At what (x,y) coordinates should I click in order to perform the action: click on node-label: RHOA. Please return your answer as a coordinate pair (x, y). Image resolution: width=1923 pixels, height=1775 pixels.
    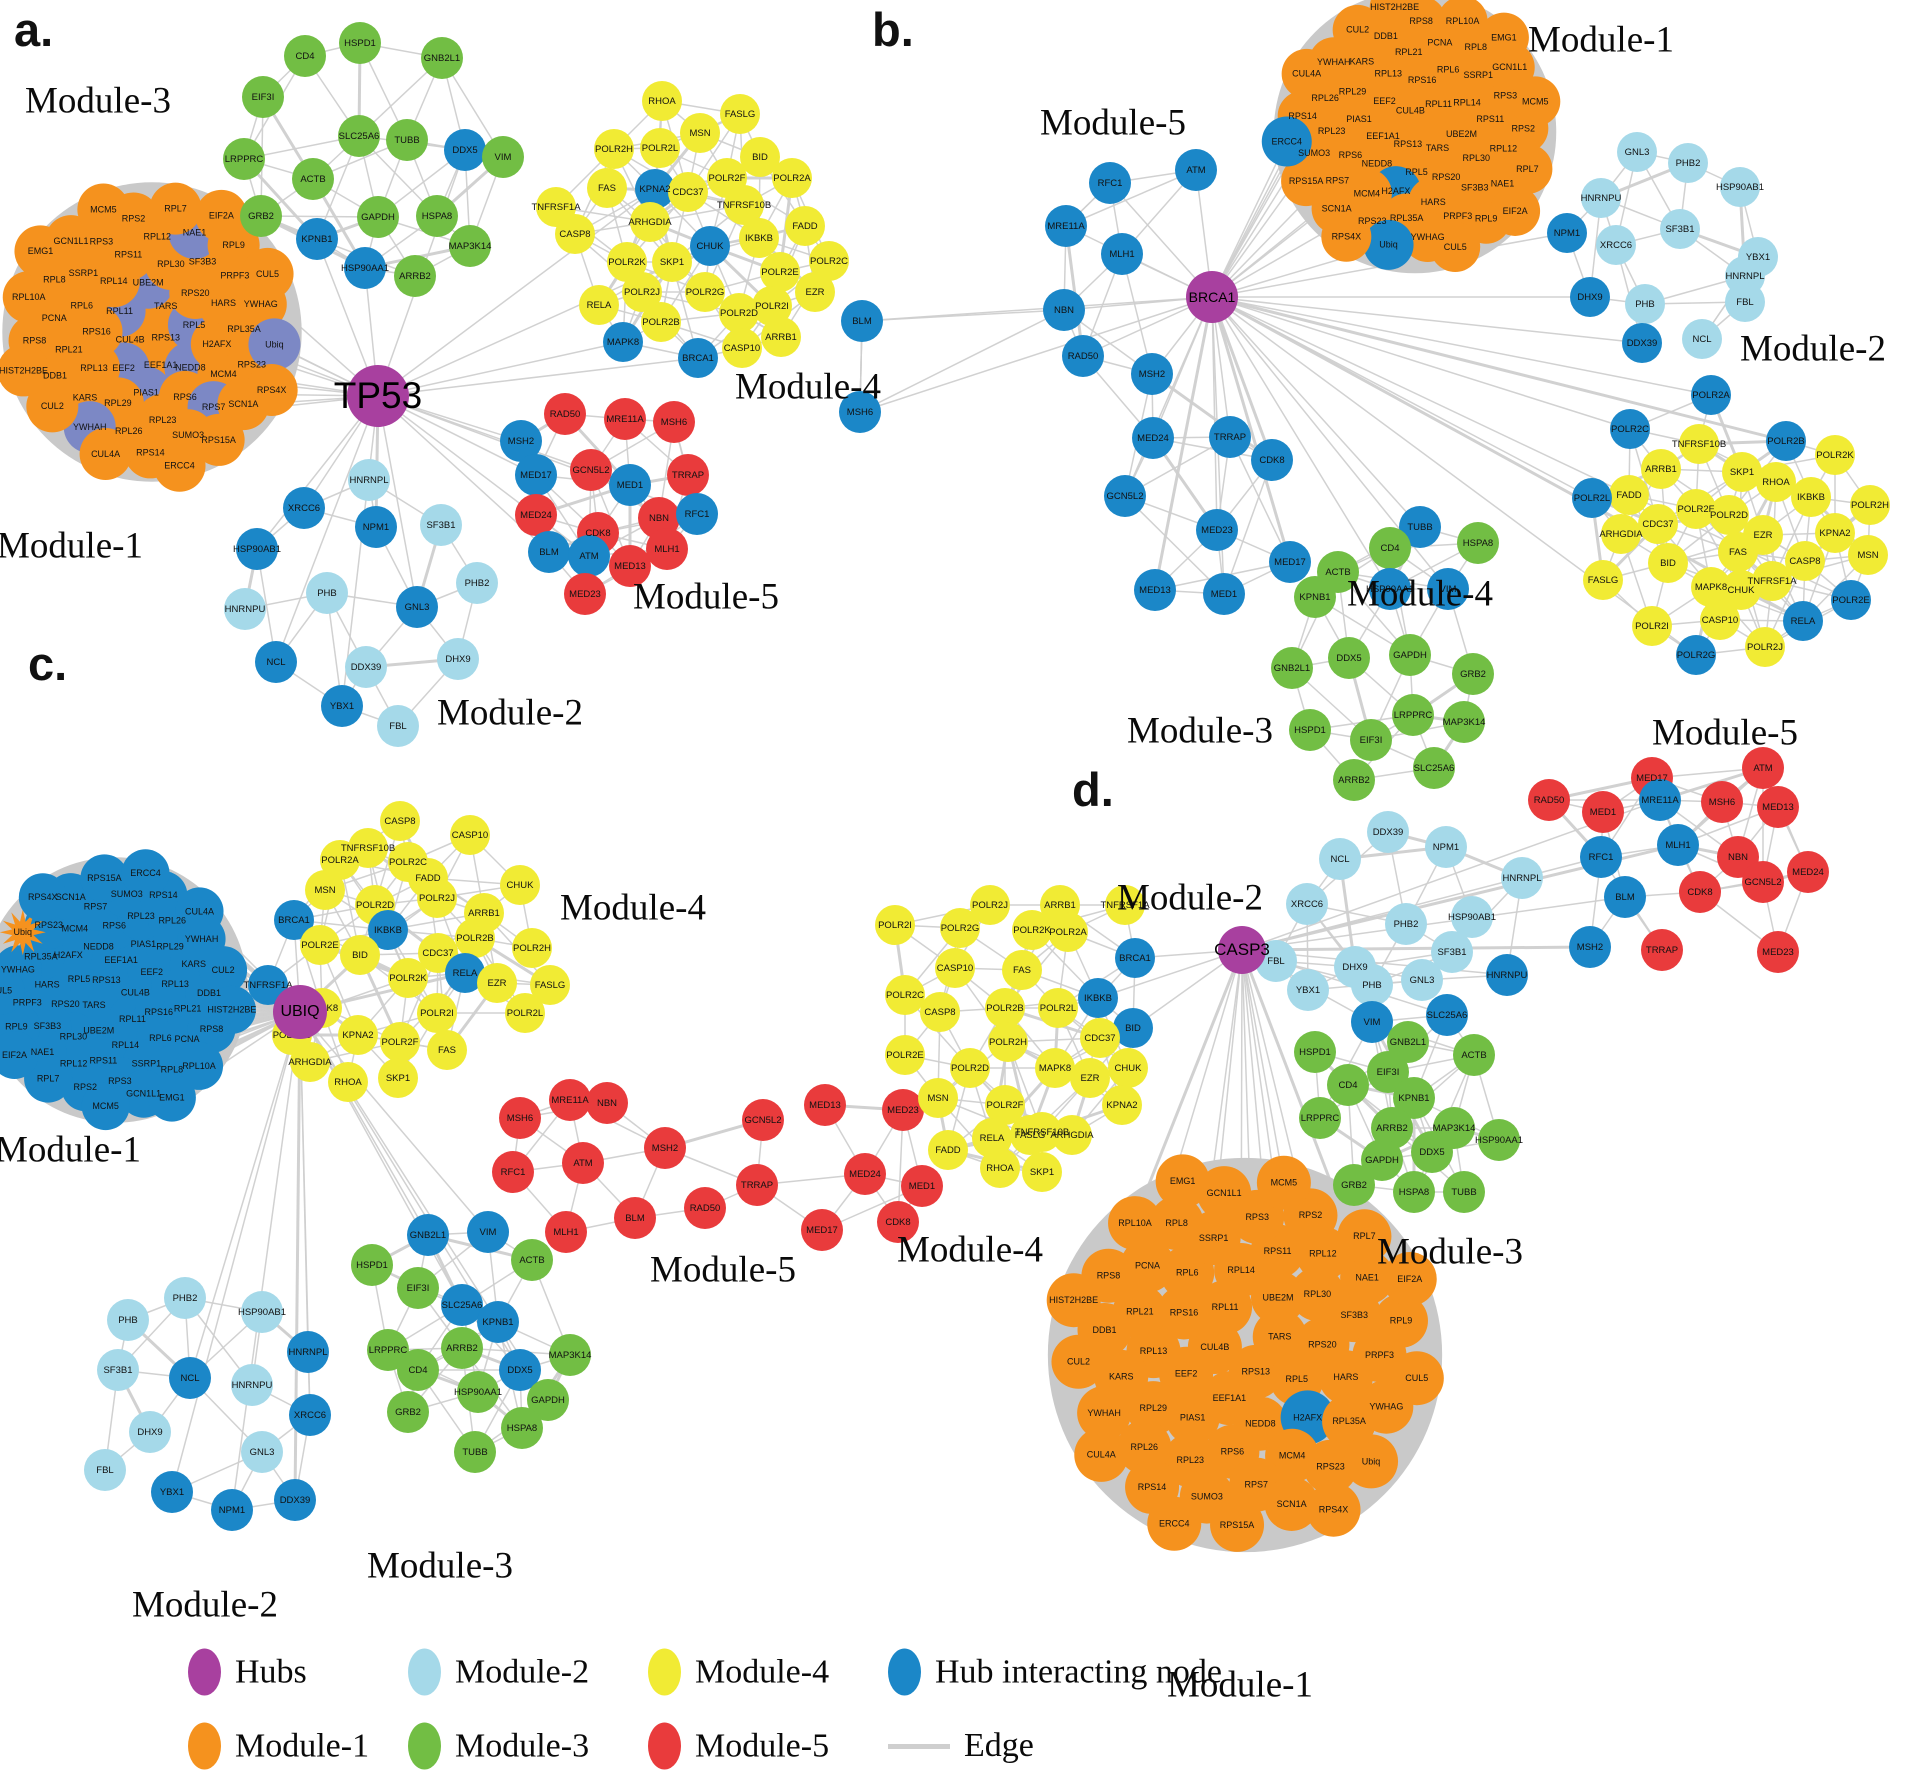
    Looking at the image, I should click on (662, 101).